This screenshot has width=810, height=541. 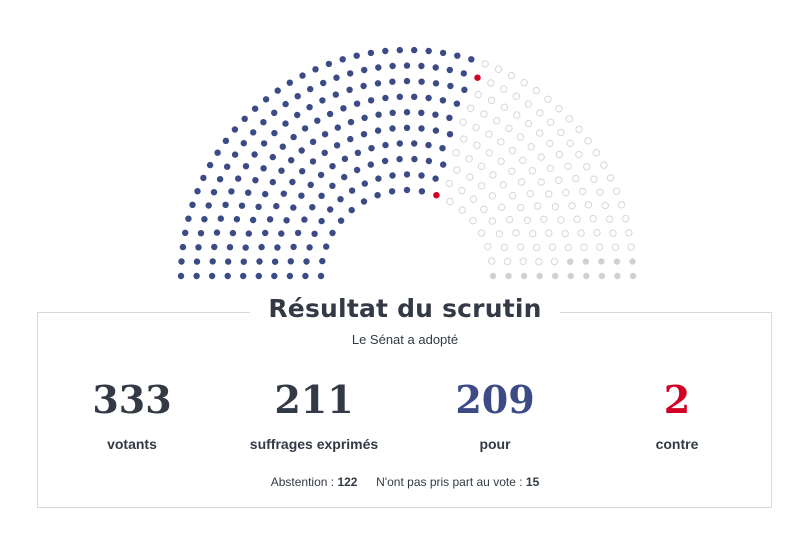 What do you see at coordinates (677, 399) in the screenshot?
I see `stat-value: 2` at bounding box center [677, 399].